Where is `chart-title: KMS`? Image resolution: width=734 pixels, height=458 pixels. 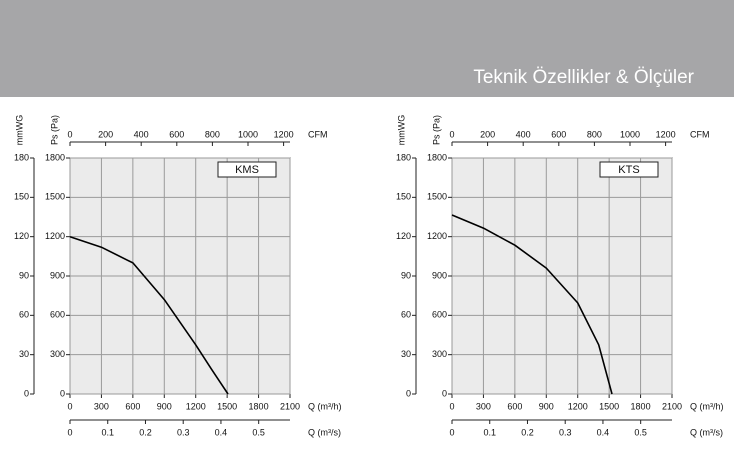
chart-title: KMS is located at coordinates (247, 170).